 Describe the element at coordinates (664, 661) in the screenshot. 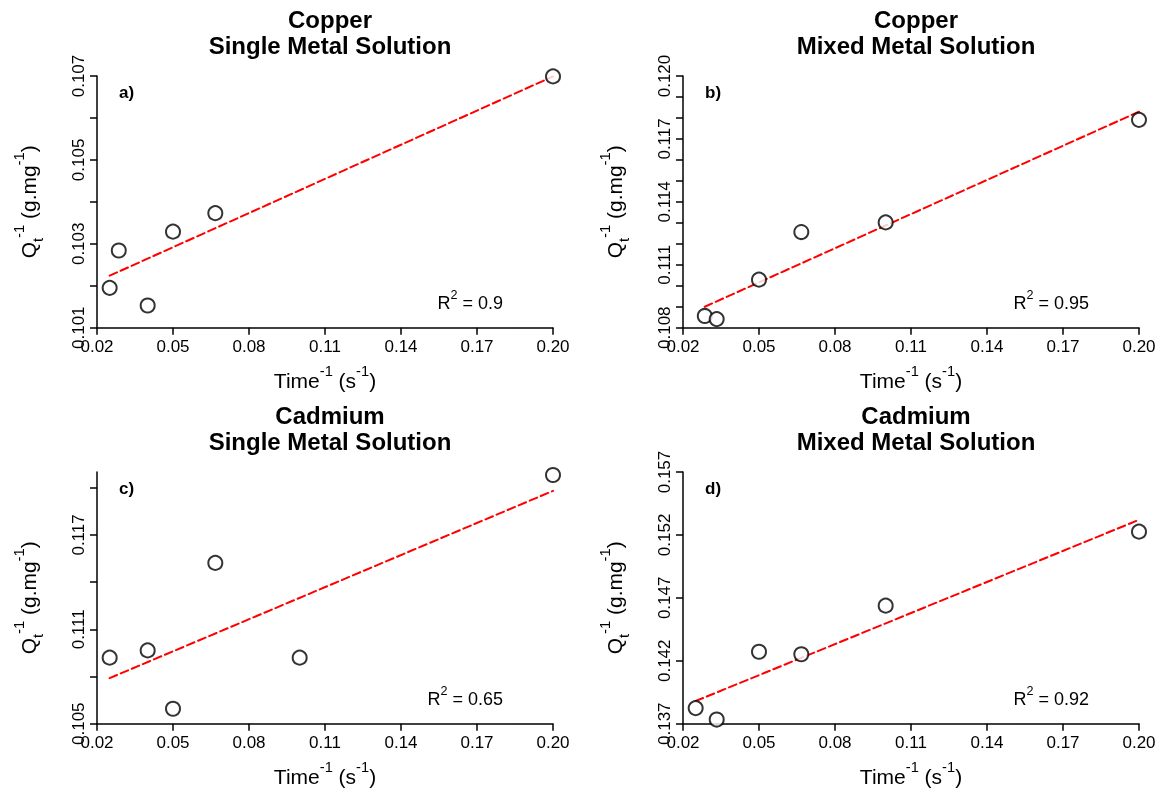

I see `y-tick-label: 0.142` at that location.